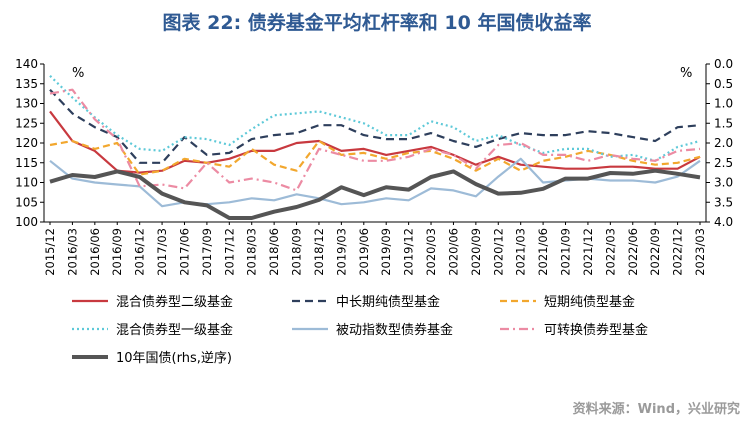  Describe the element at coordinates (409, 252) in the screenshot. I see `x-tick-label: 2019/12` at that location.